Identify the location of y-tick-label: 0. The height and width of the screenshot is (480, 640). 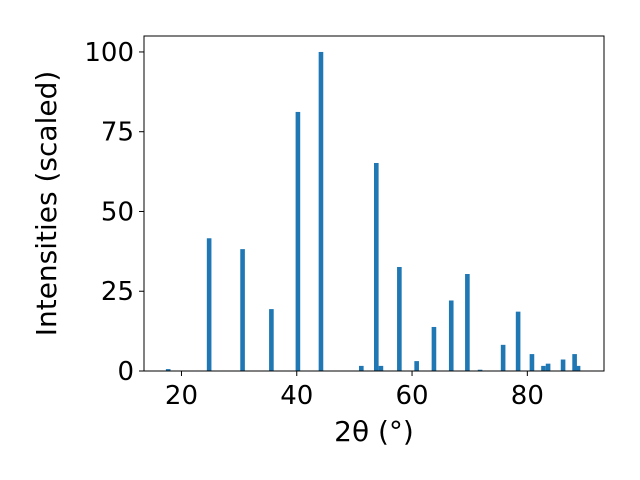
(125, 372).